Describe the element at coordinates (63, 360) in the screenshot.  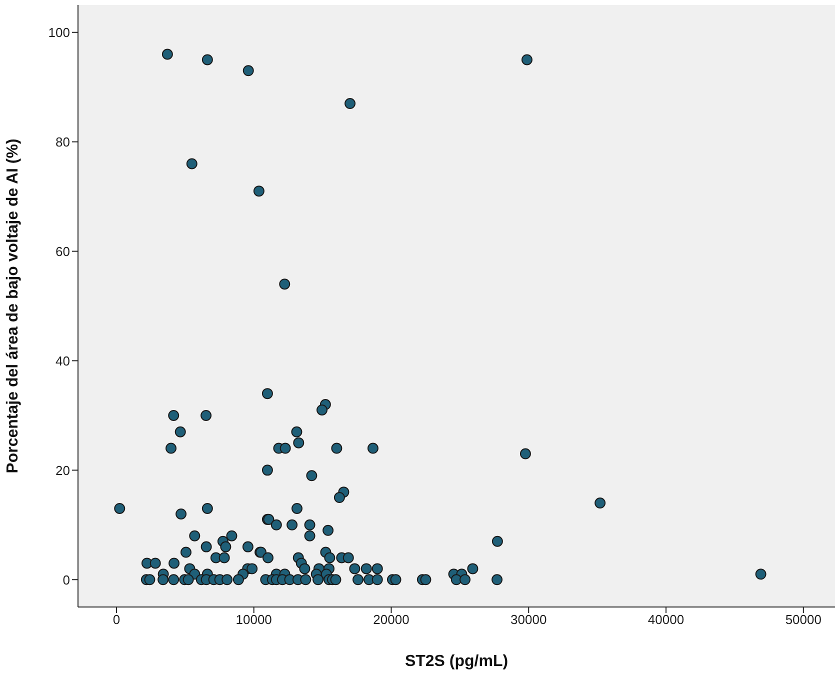
I see `y-tick-label: 40` at that location.